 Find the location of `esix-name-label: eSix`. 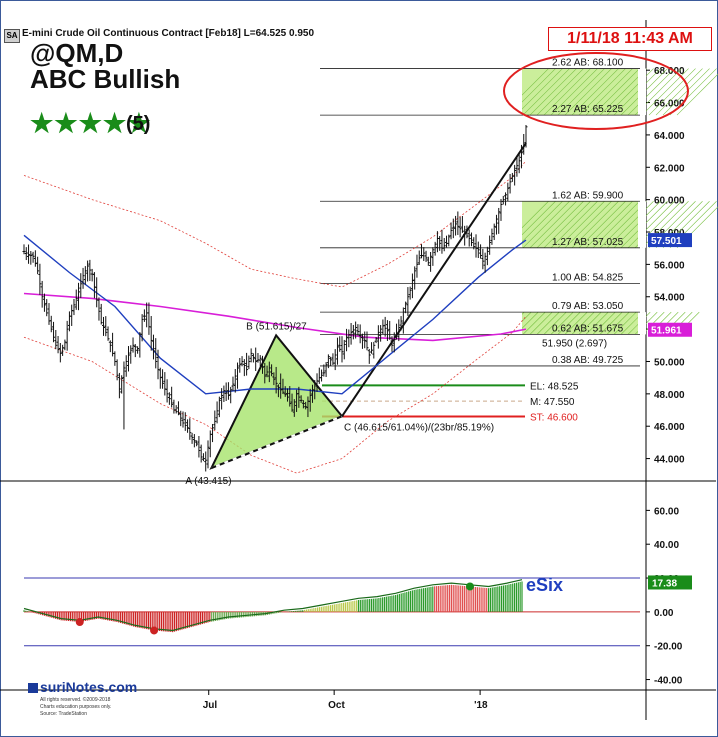

esix-name-label: eSix is located at coordinates (544, 585).